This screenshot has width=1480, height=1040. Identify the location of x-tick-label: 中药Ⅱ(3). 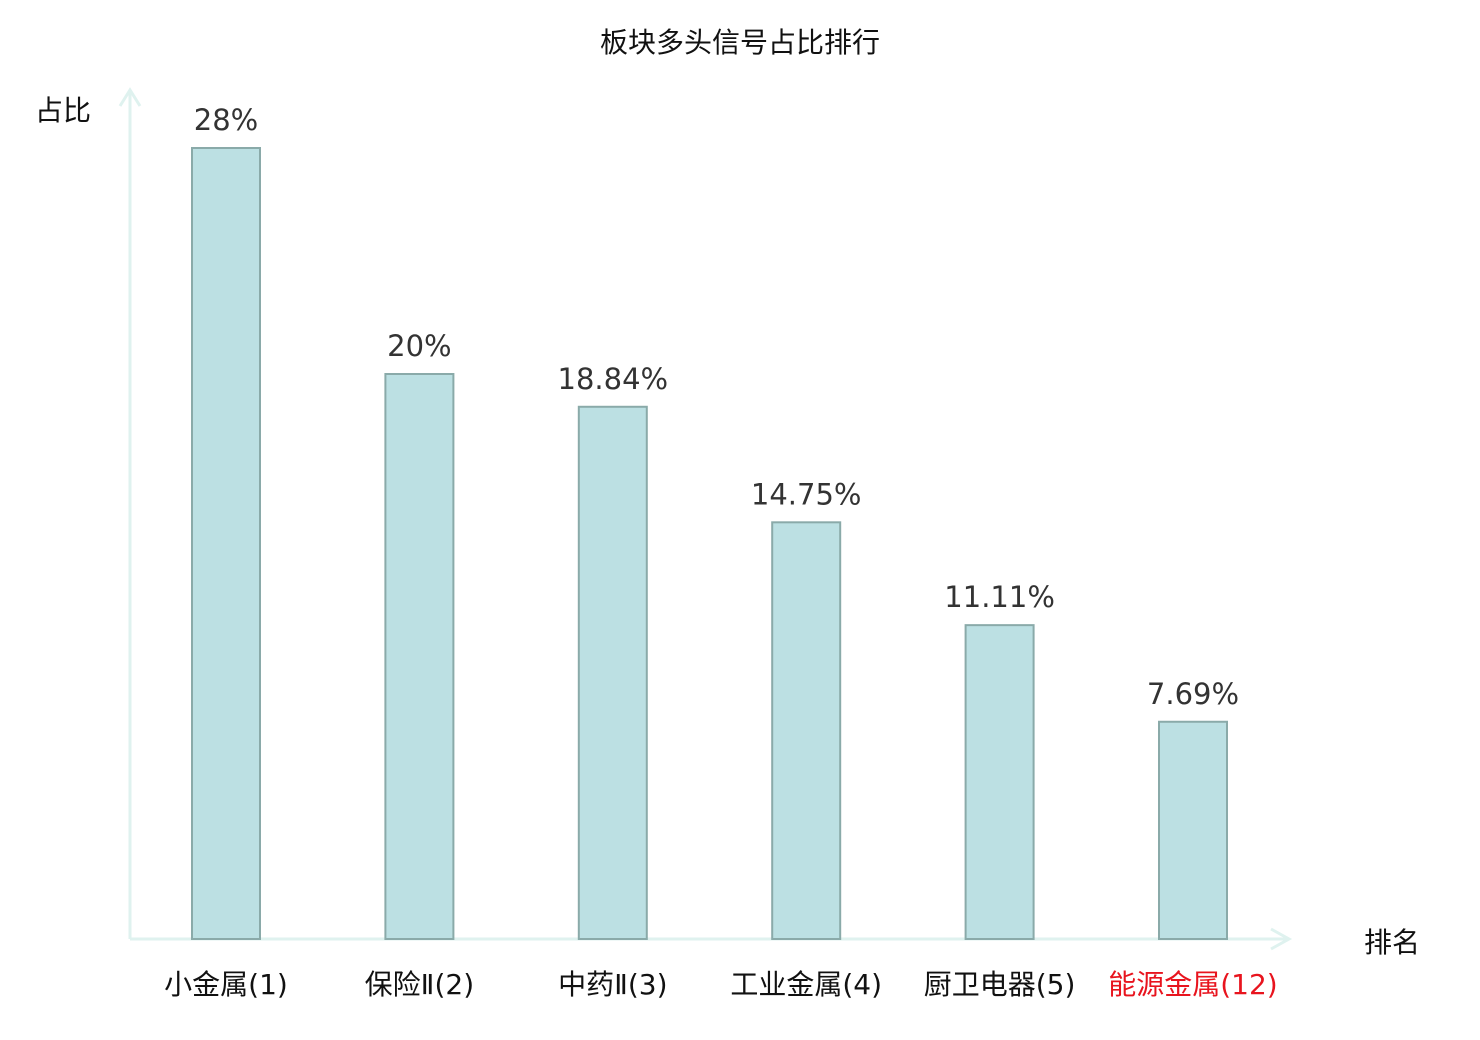
(612, 984).